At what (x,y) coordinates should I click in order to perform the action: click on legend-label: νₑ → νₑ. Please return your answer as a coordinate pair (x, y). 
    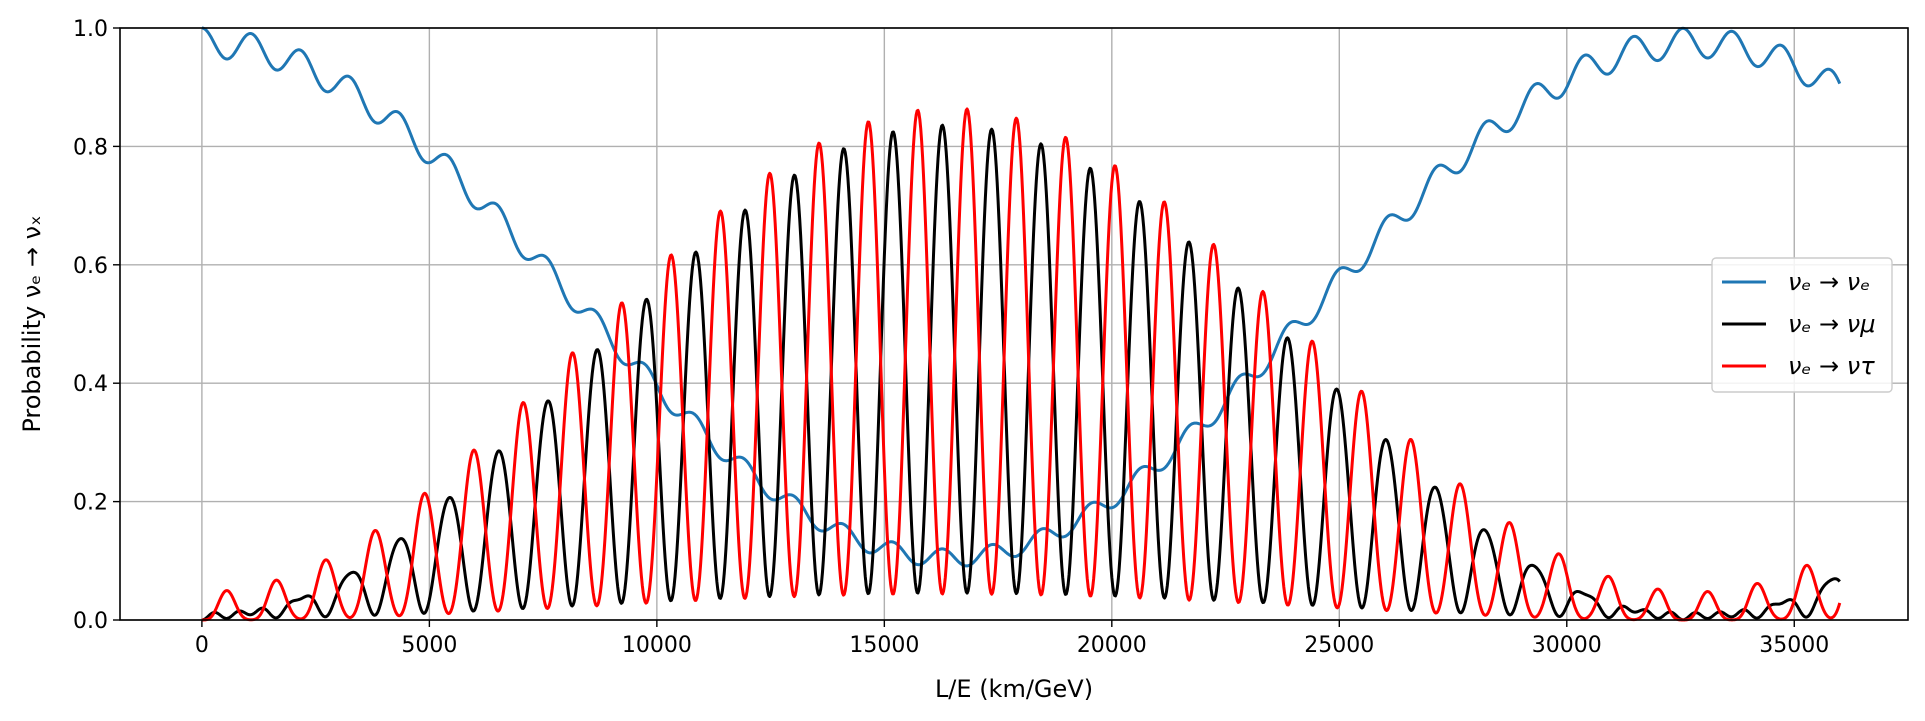
    Looking at the image, I should click on (1829, 282).